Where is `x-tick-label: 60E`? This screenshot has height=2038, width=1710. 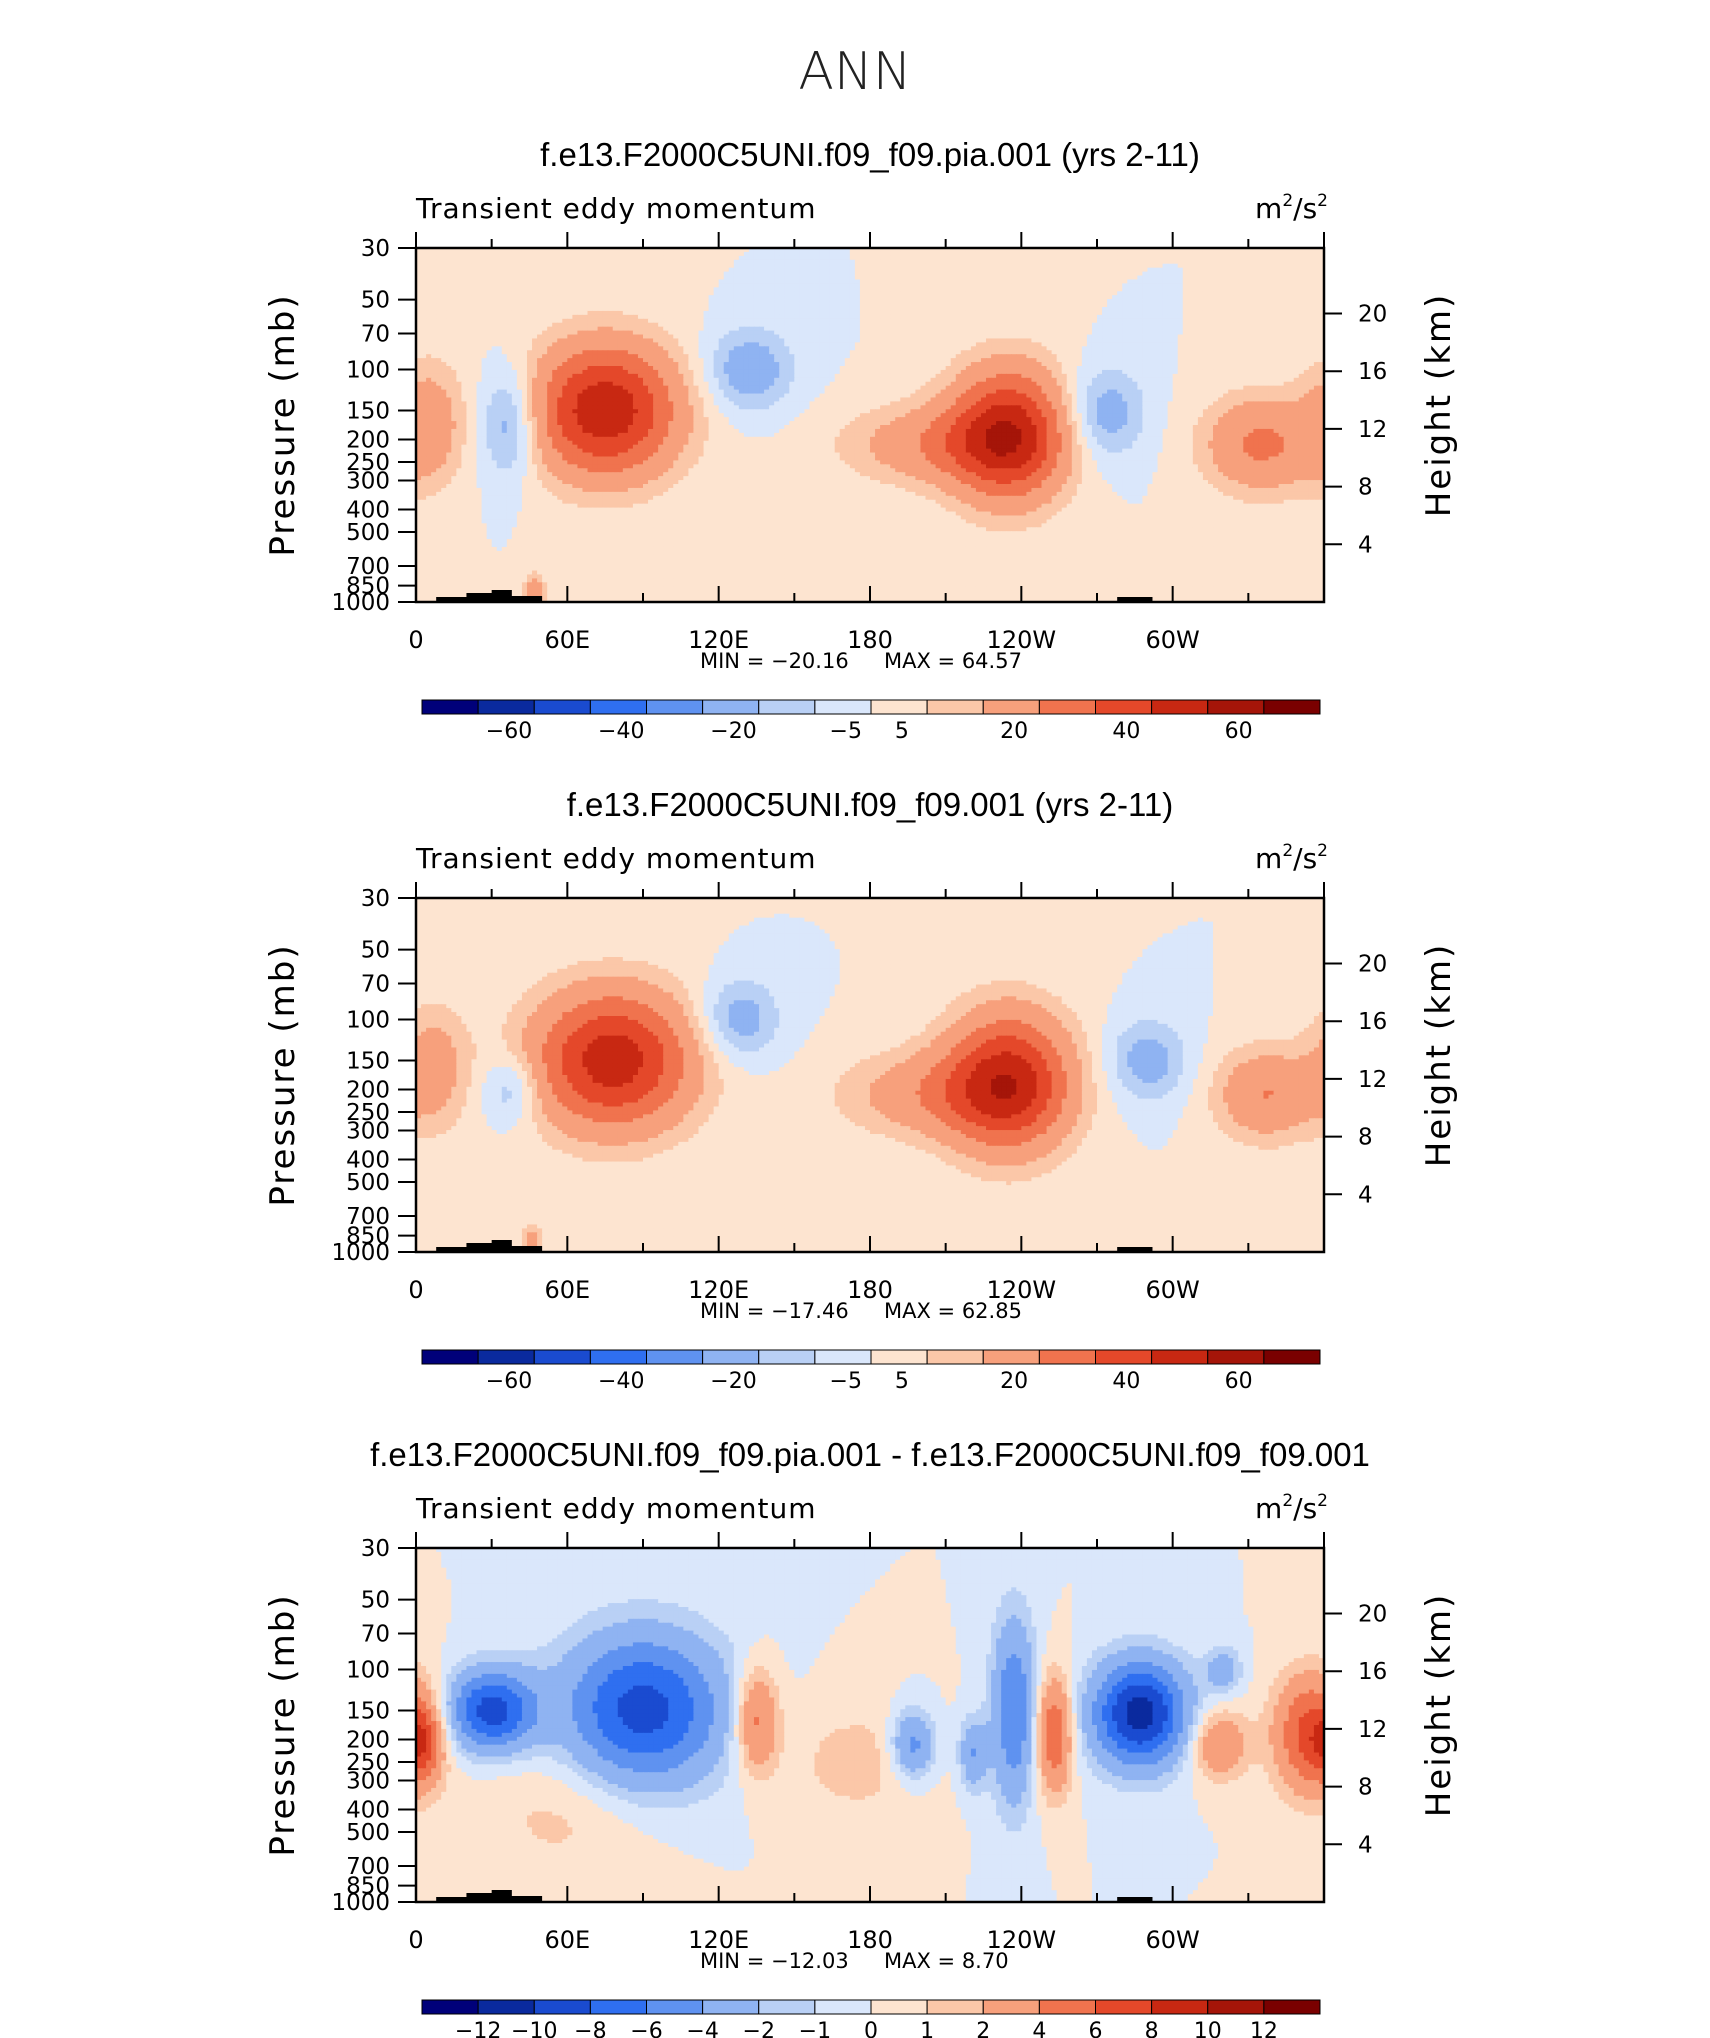
x-tick-label: 60E is located at coordinates (567, 1940).